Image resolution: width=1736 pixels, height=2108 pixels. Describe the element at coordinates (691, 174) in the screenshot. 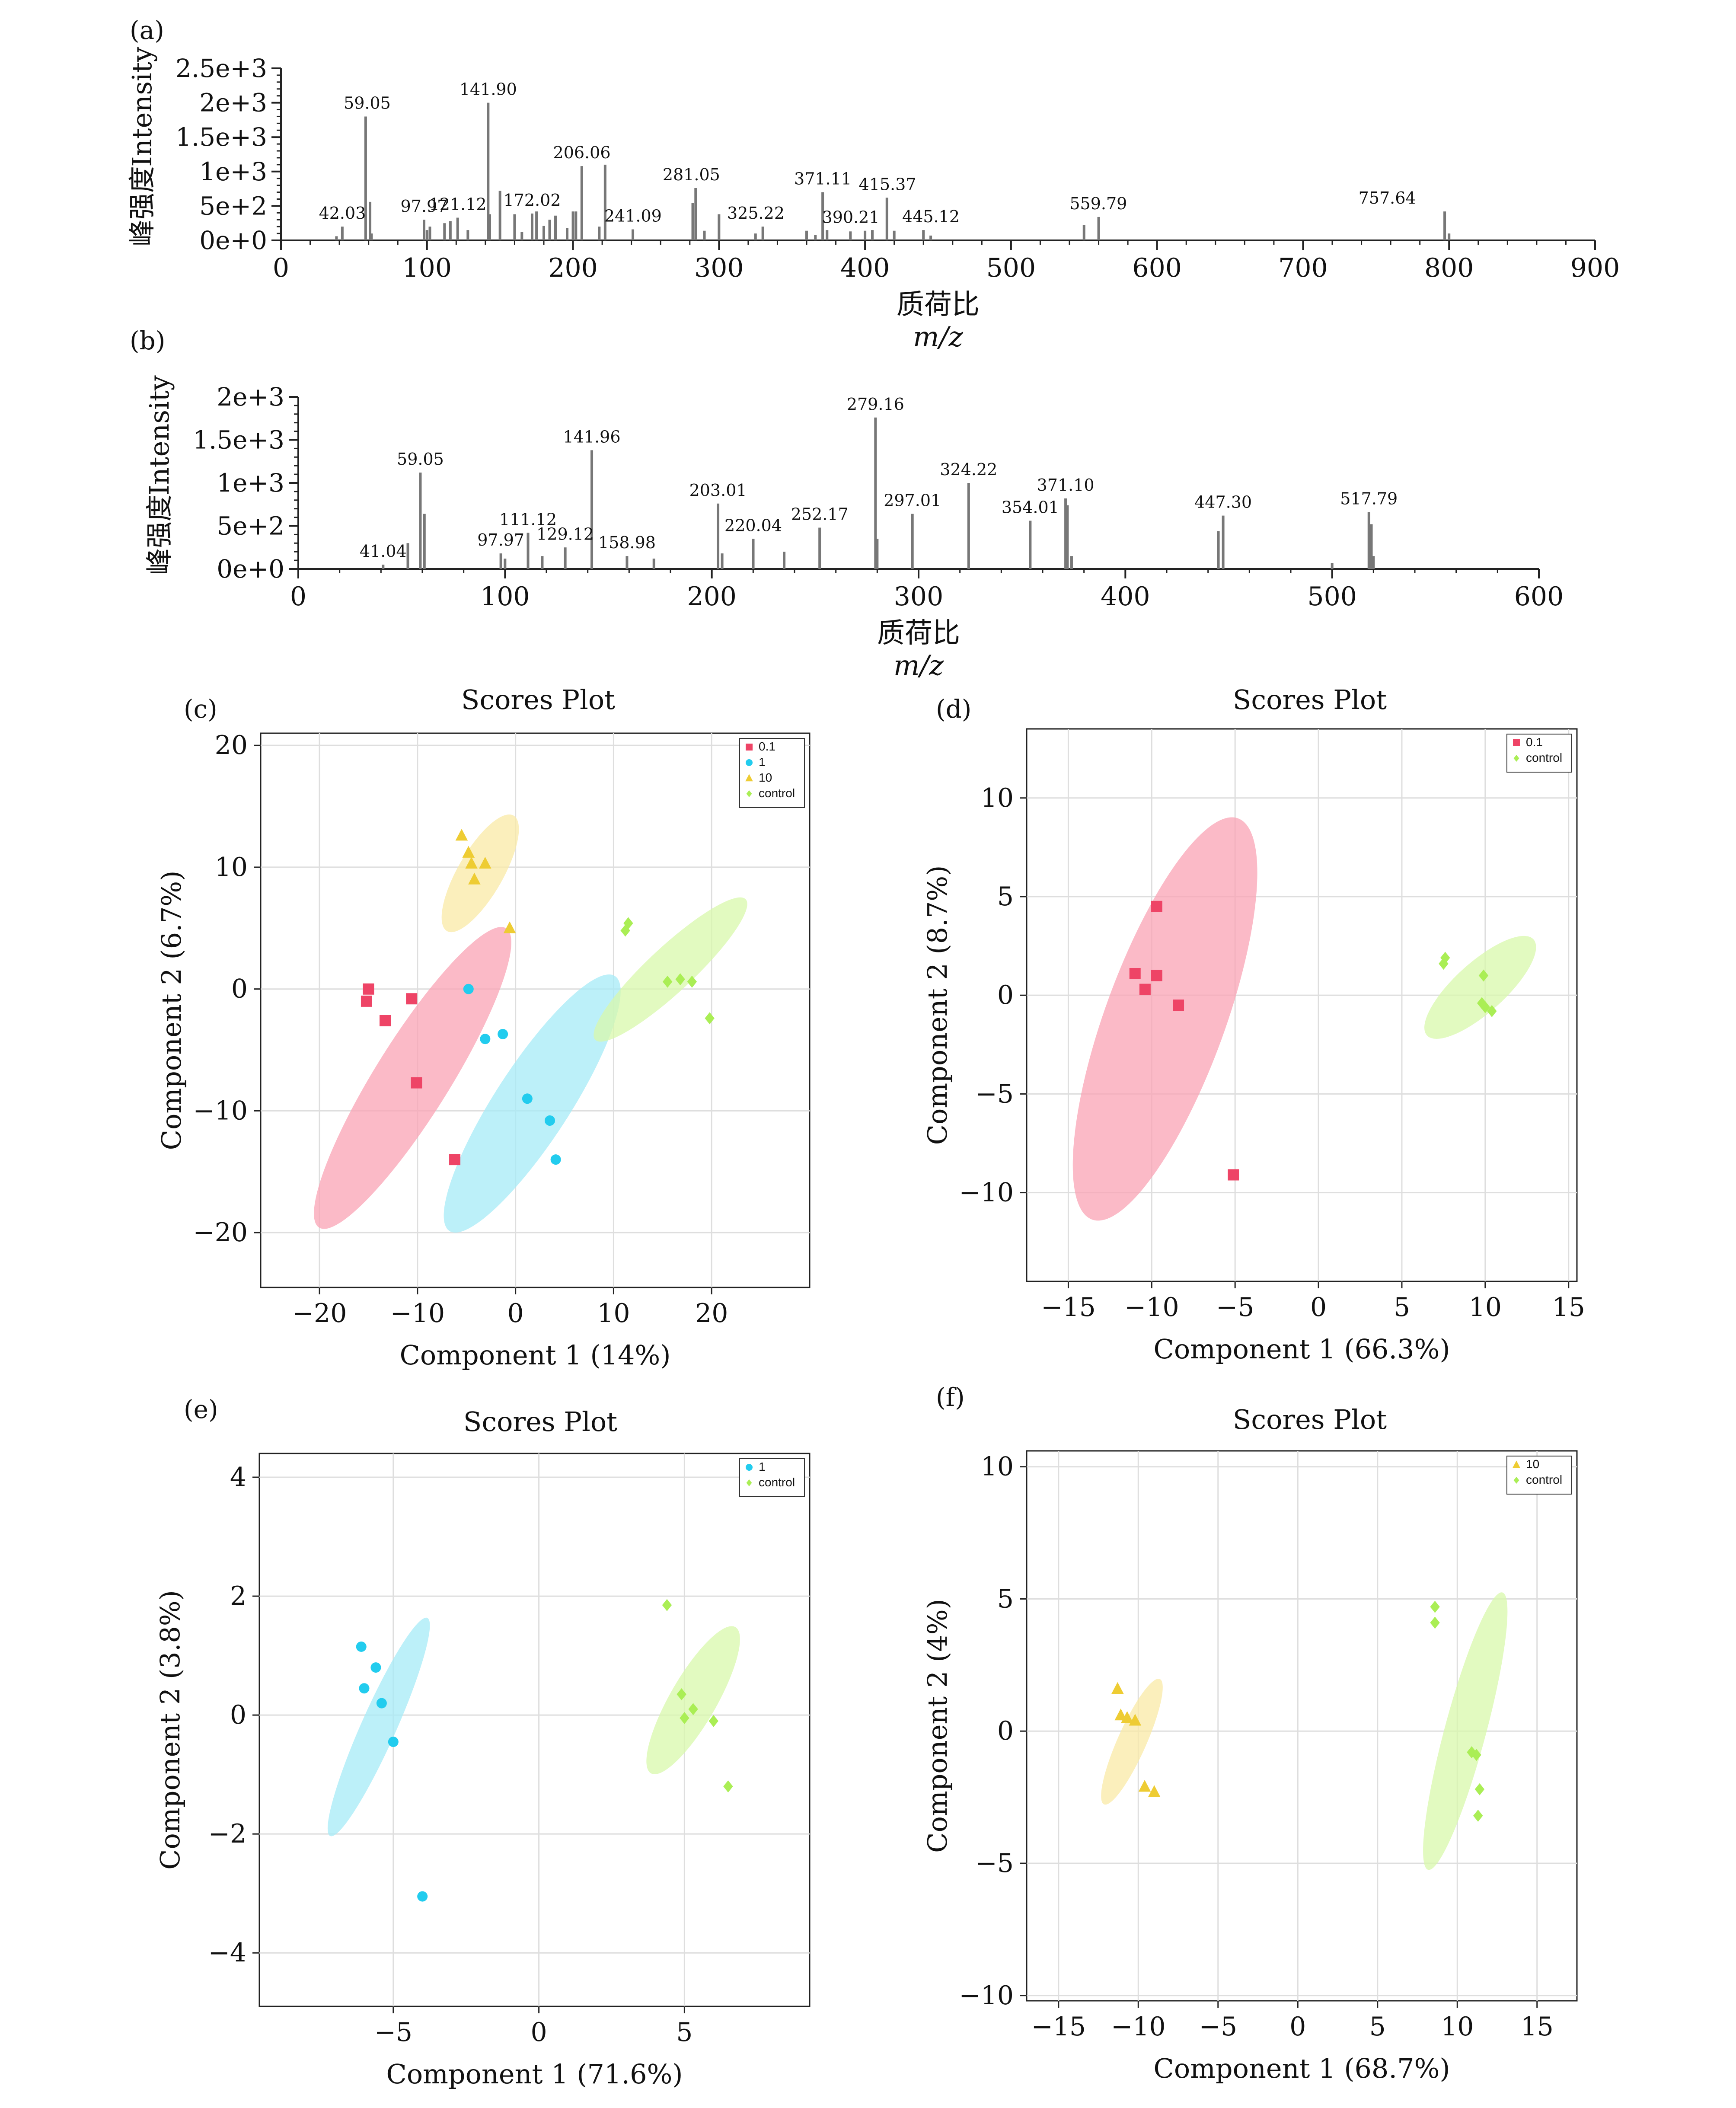

I see `peak-label: 281.05` at that location.